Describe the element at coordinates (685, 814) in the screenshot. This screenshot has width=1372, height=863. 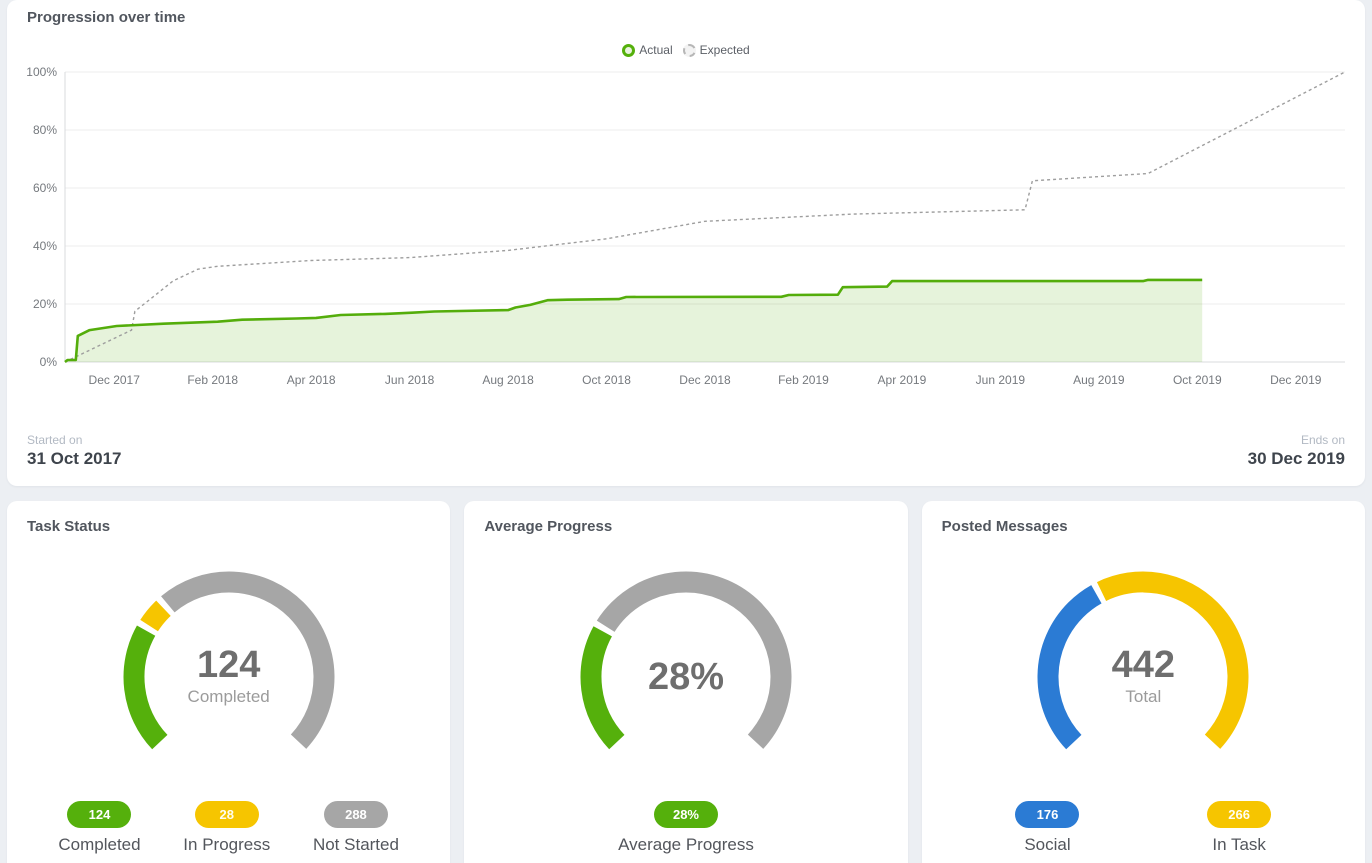
I see `average-progress-badge: 28%` at that location.